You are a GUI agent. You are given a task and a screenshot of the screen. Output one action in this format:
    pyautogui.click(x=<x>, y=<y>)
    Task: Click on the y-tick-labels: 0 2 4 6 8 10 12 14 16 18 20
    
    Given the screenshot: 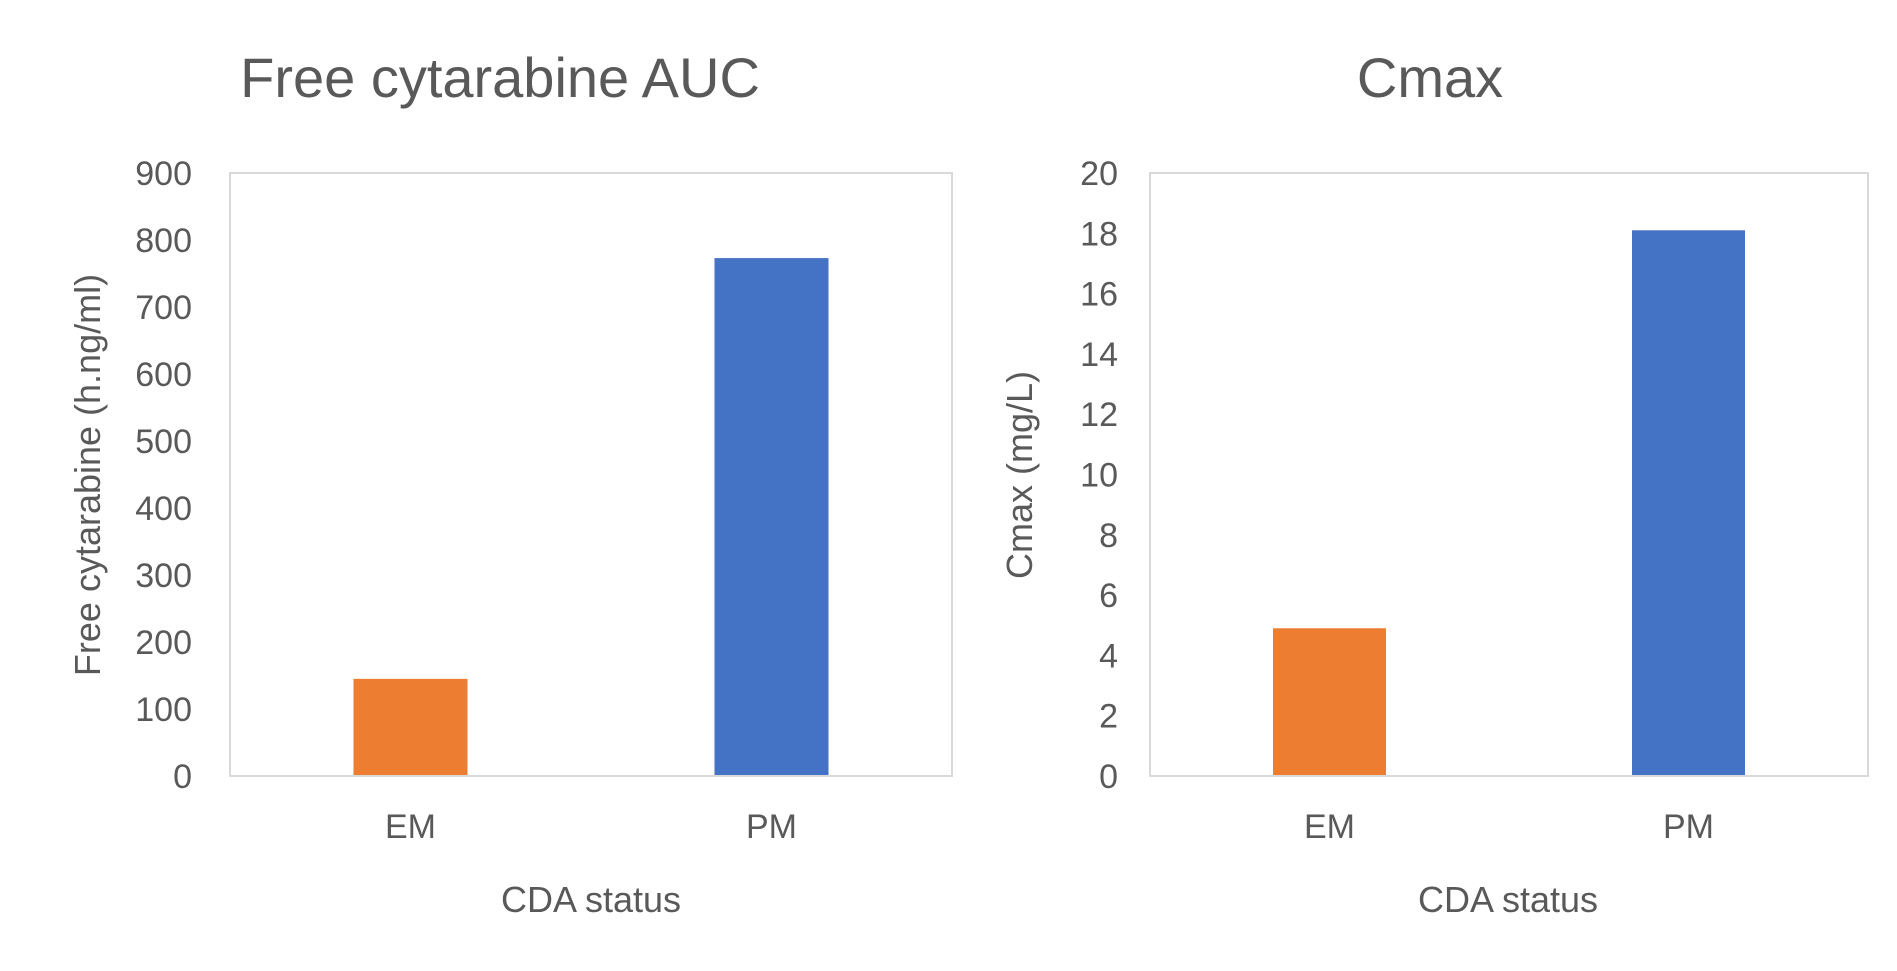 What is the action you would take?
    pyautogui.click(x=1099, y=475)
    